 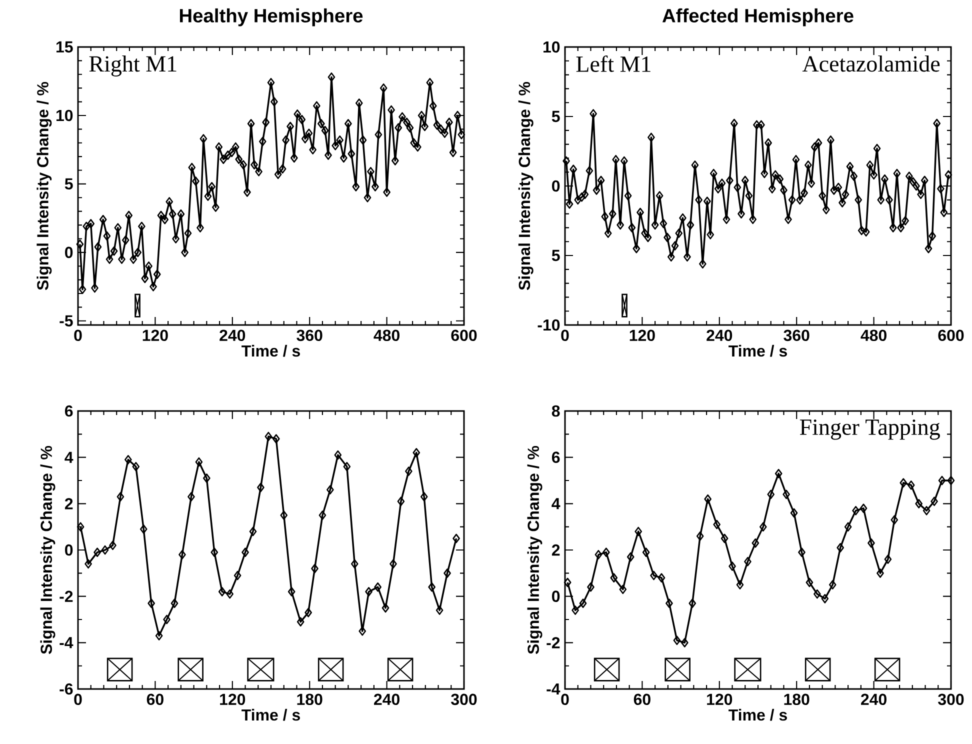 What do you see at coordinates (797, 700) in the screenshot?
I see `x-tick-label: 180` at bounding box center [797, 700].